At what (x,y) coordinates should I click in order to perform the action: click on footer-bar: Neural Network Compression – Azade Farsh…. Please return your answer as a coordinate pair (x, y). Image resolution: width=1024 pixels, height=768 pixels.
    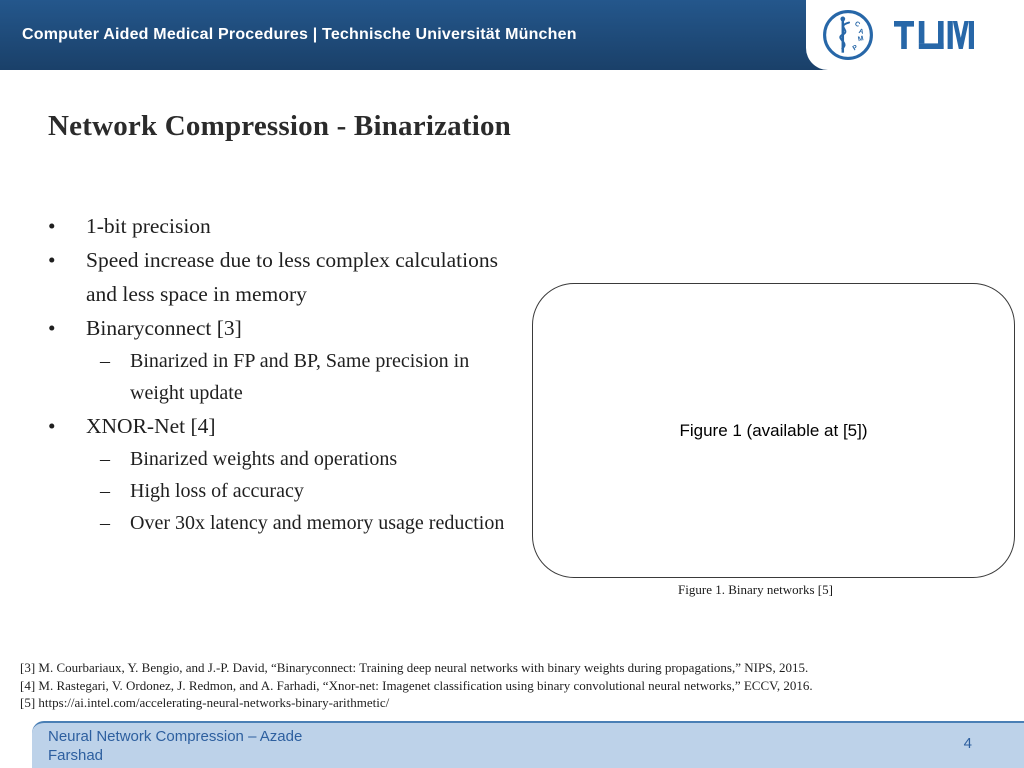
    Looking at the image, I should click on (528, 744).